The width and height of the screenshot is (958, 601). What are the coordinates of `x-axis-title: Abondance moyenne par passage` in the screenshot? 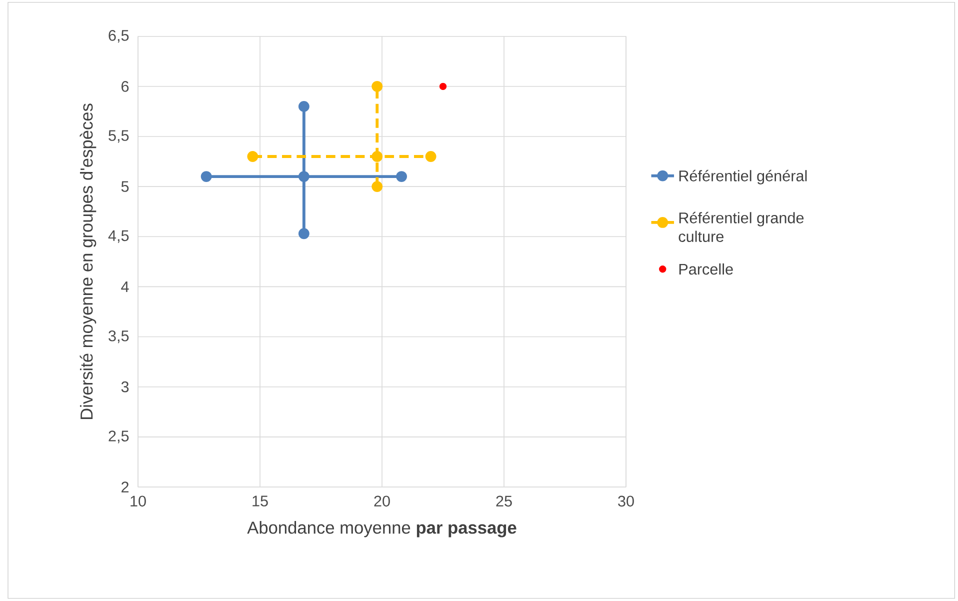 It's located at (381, 529).